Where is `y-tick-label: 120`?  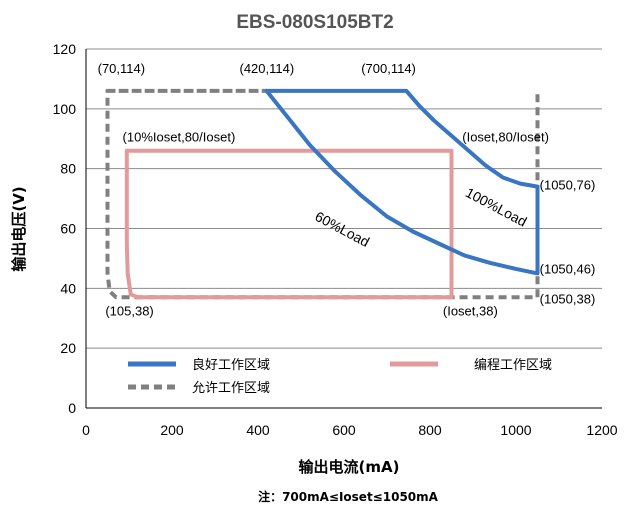
y-tick-label: 120 is located at coordinates (65, 49).